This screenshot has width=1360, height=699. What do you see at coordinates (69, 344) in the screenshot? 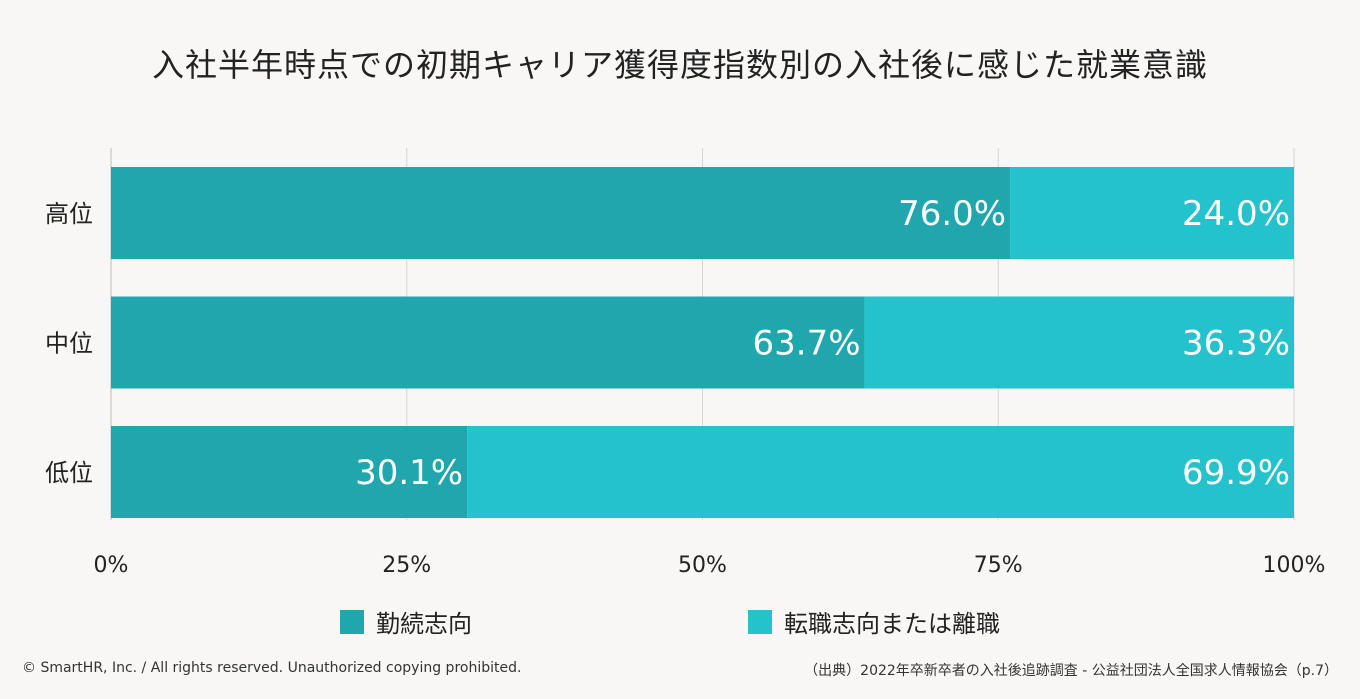
I see `category-label-1: 中位` at bounding box center [69, 344].